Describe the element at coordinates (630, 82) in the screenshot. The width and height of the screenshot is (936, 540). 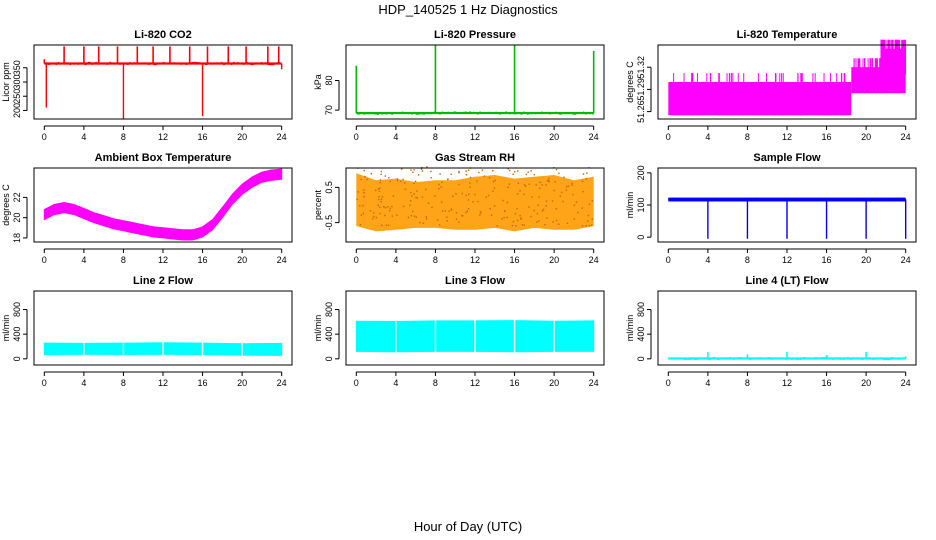
I see `panel-2-ylabel: degrees C` at that location.